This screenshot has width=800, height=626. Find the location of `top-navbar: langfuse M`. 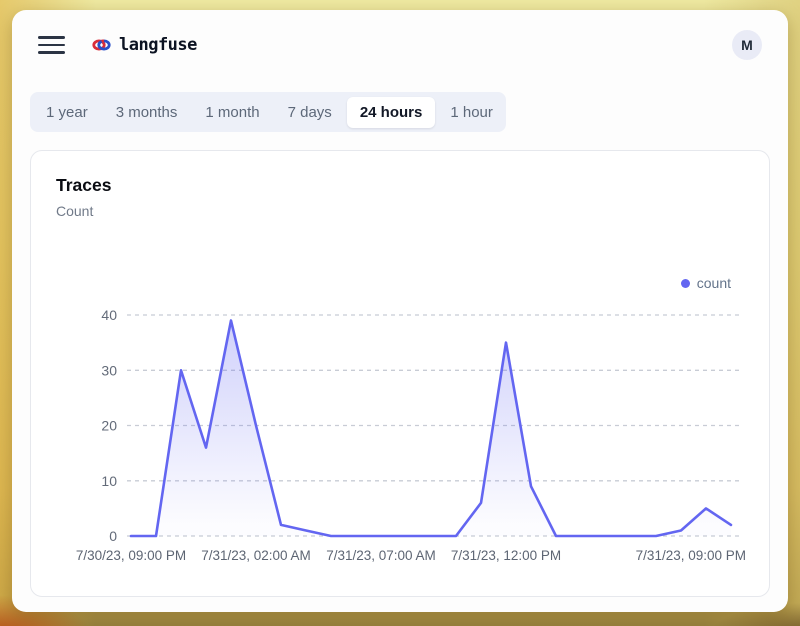

top-navbar: langfuse M is located at coordinates (400, 45).